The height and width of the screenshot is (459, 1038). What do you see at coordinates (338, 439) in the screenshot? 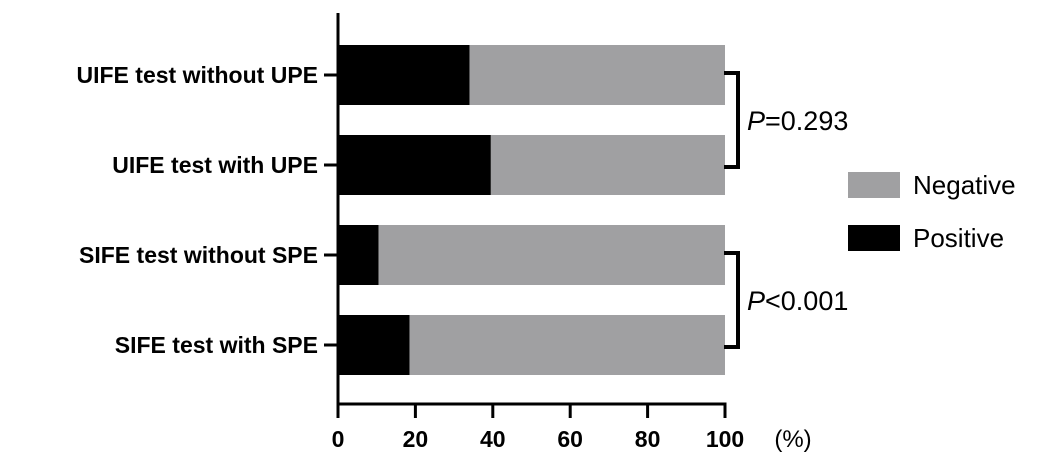
I see `x-tick-label-0: 0` at bounding box center [338, 439].